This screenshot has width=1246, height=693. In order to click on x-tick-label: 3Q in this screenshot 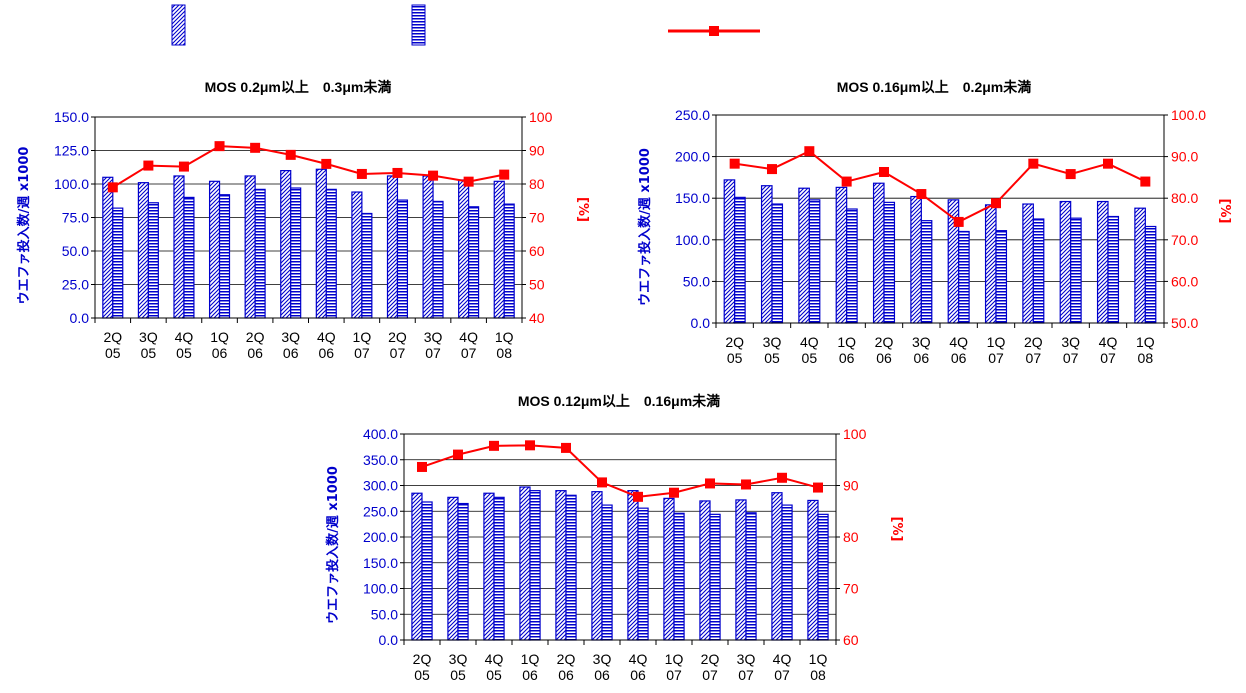, I will do `click(921, 342)`.